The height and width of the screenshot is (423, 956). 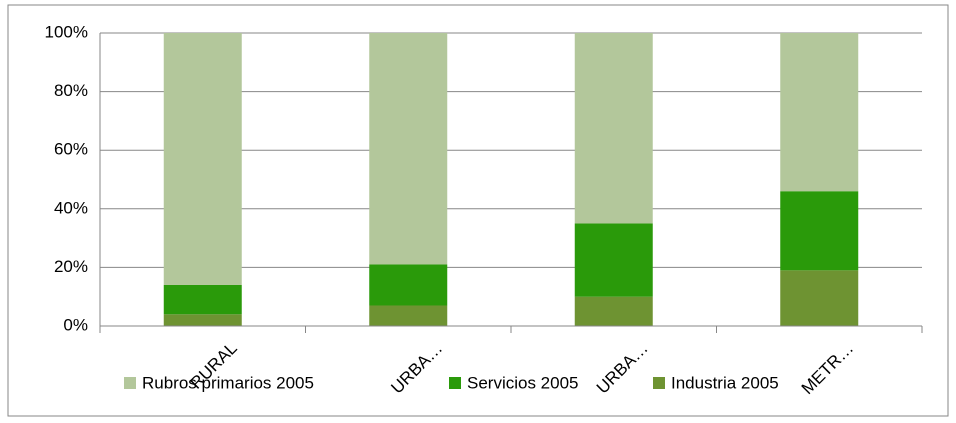 What do you see at coordinates (725, 382) in the screenshot?
I see `legend-label: Industria 2005` at bounding box center [725, 382].